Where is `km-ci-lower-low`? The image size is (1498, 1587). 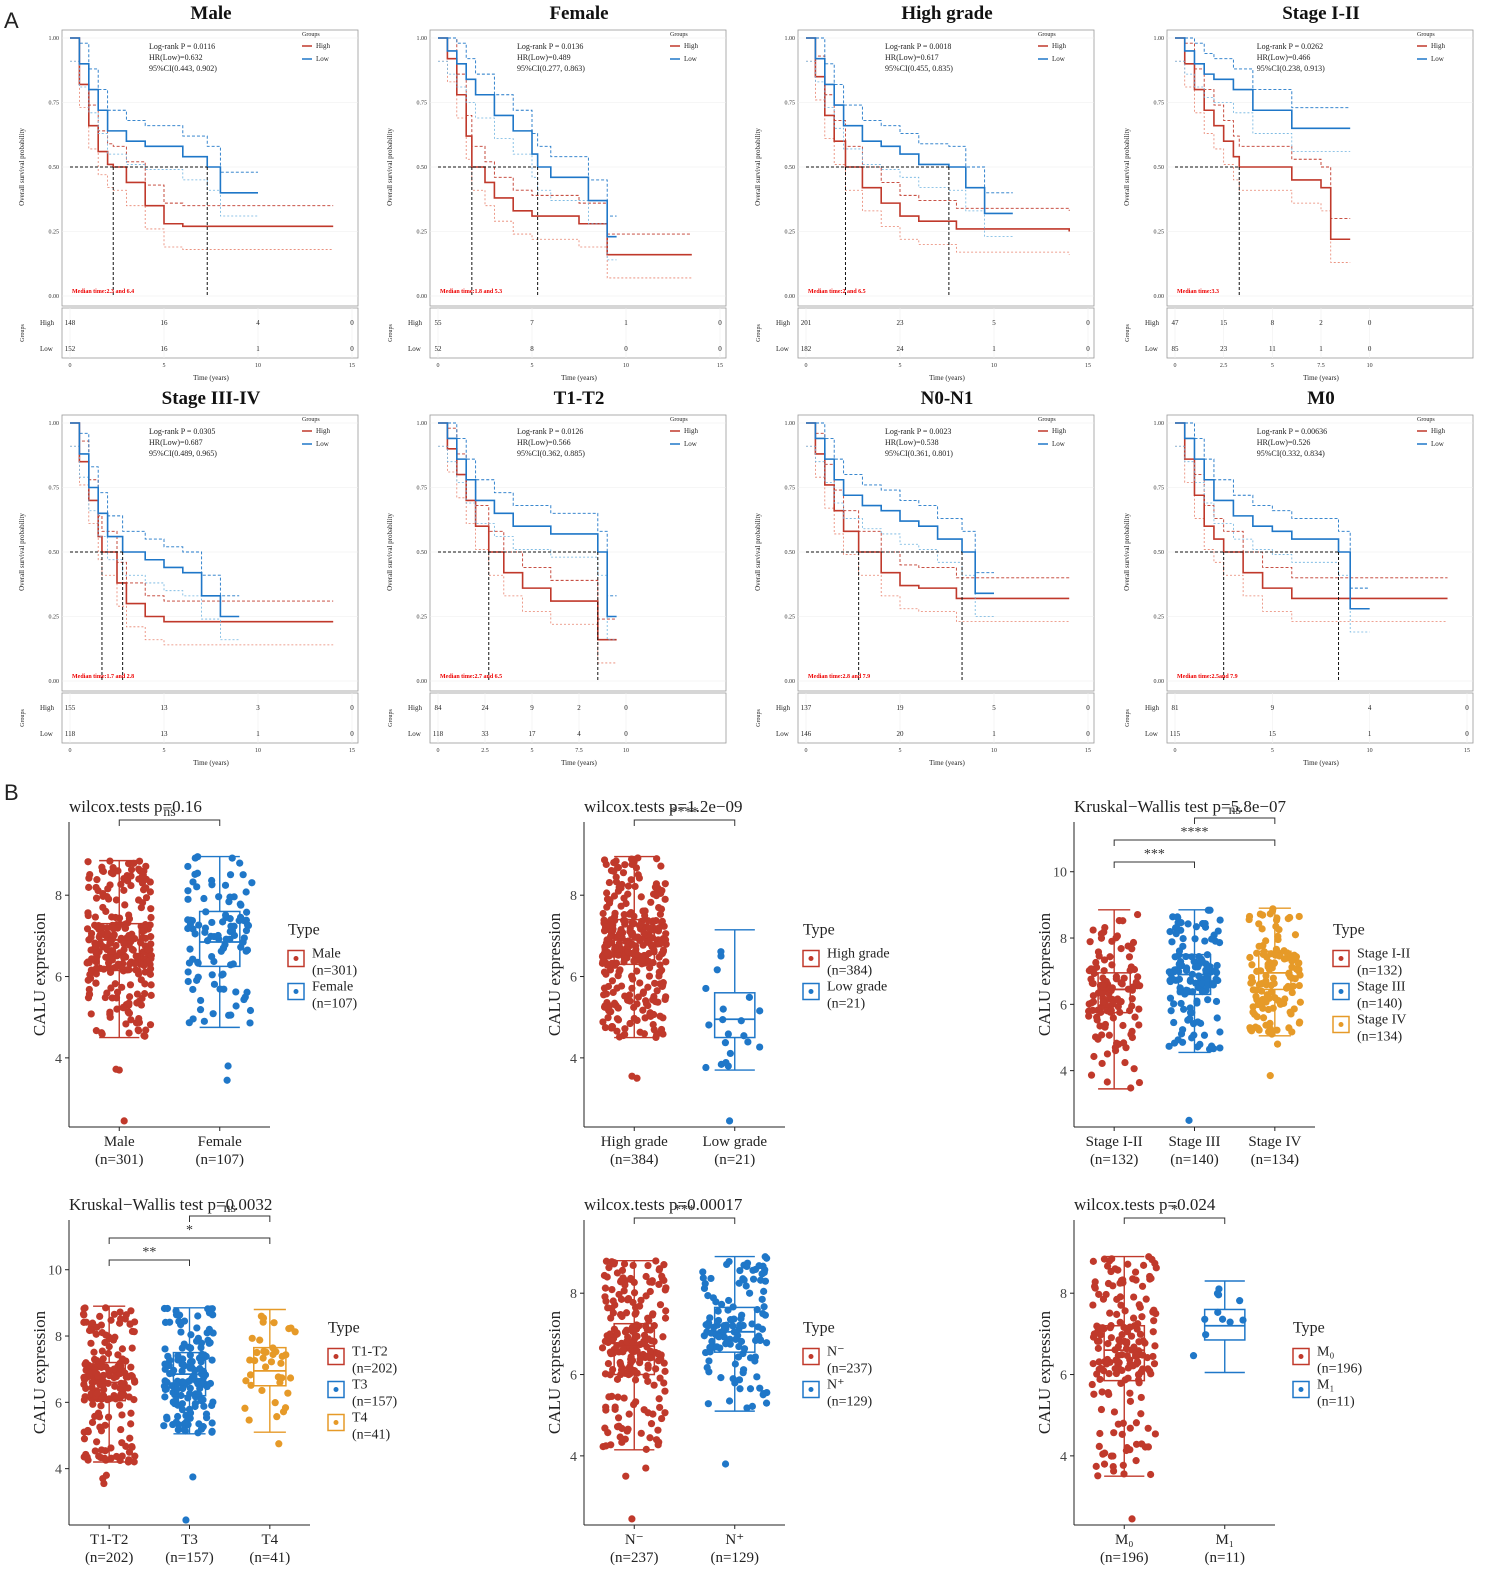
km-ci-lower-low is located at coordinates (527, 160).